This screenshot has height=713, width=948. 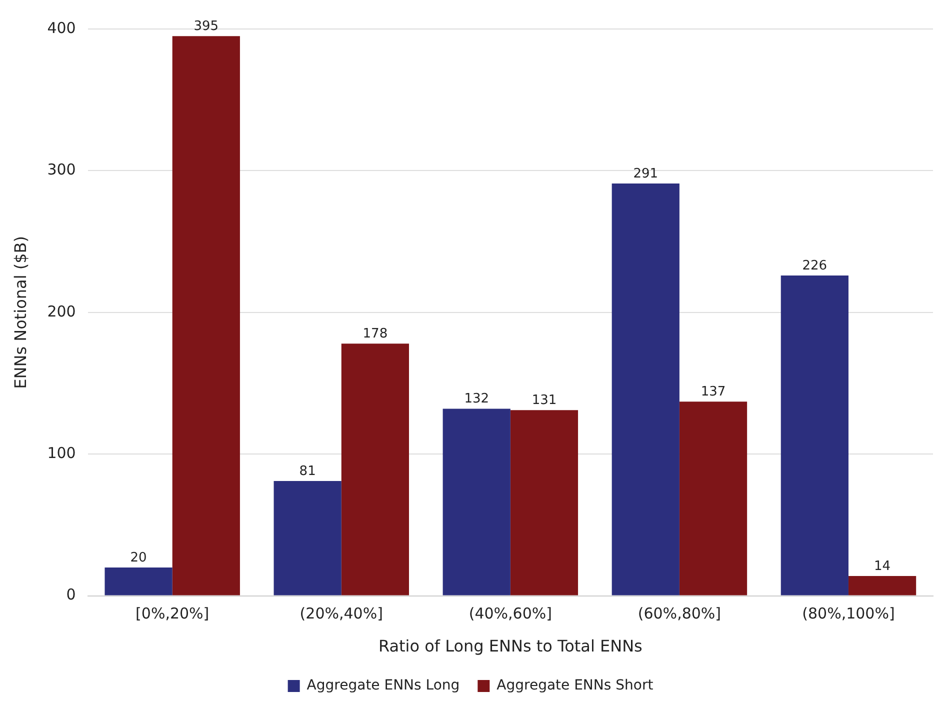 I want to click on y-tick-label: 400, so click(x=61, y=27).